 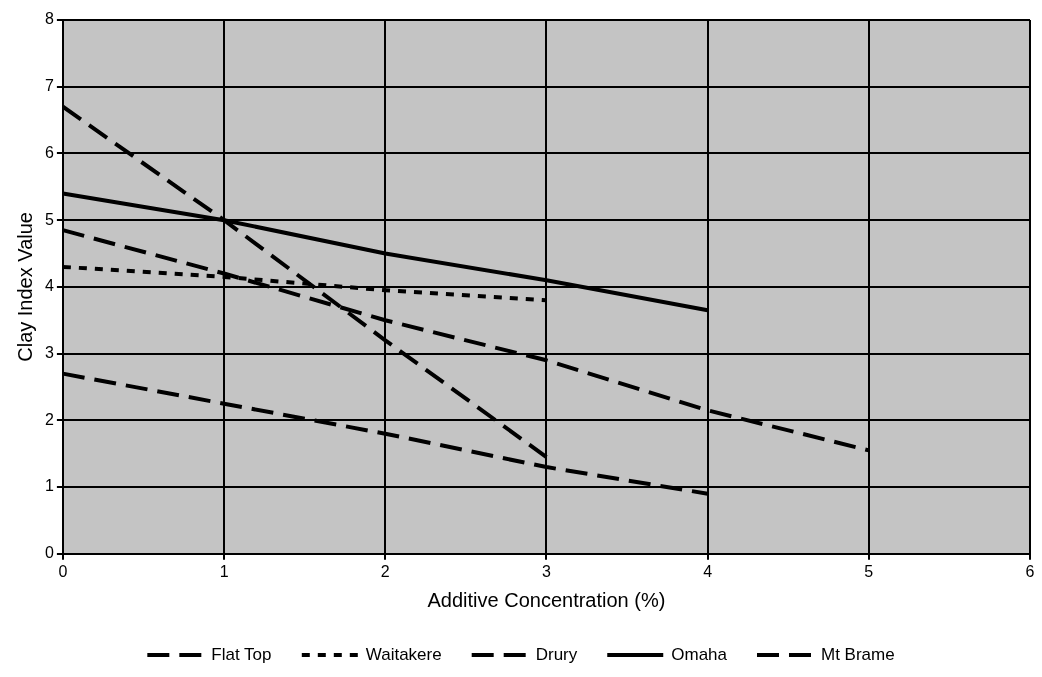 What do you see at coordinates (63, 571) in the screenshot?
I see `x-tick-label: 0` at bounding box center [63, 571].